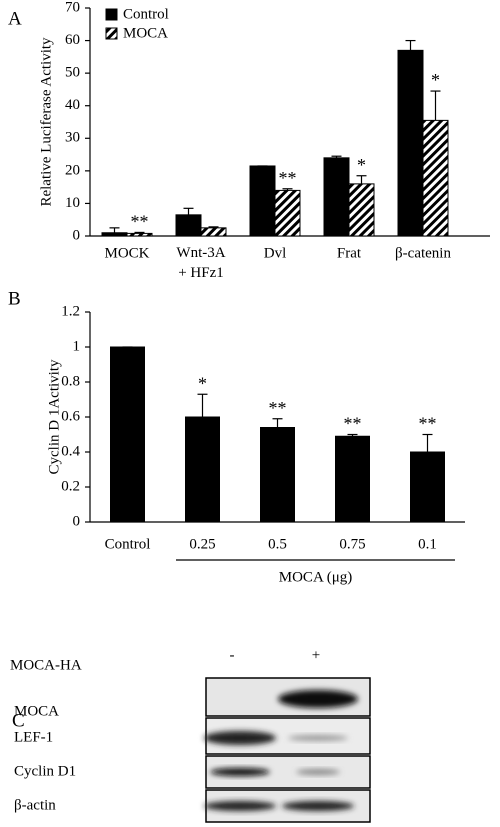 The image size is (500, 827). I want to click on y-tick-label: 60, so click(72, 40).